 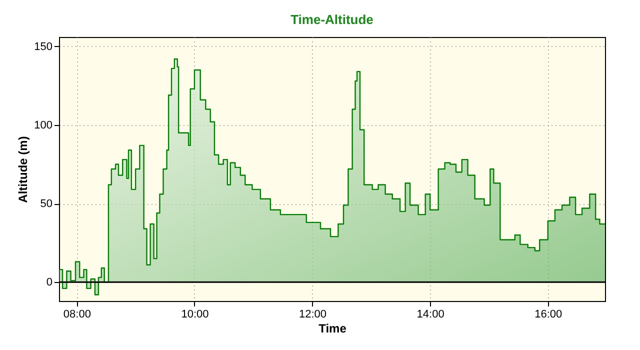 What do you see at coordinates (548, 314) in the screenshot?
I see `x-tick-label: 16:00` at bounding box center [548, 314].